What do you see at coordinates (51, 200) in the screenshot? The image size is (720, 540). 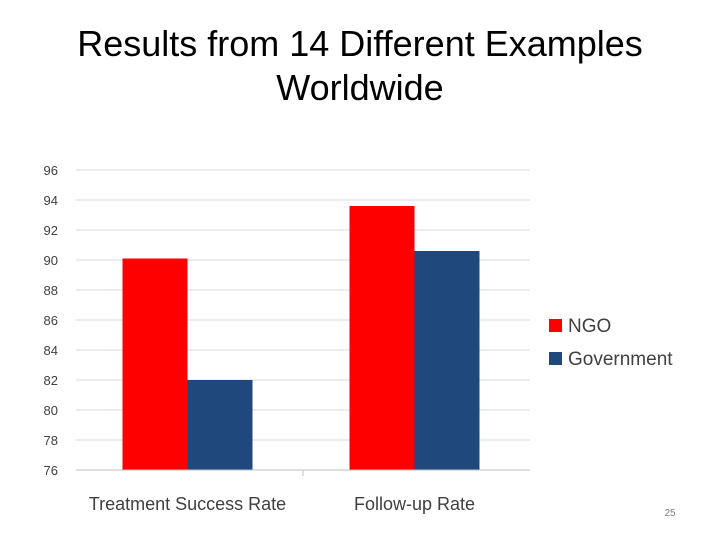 I see `y-tick-label: 94` at bounding box center [51, 200].